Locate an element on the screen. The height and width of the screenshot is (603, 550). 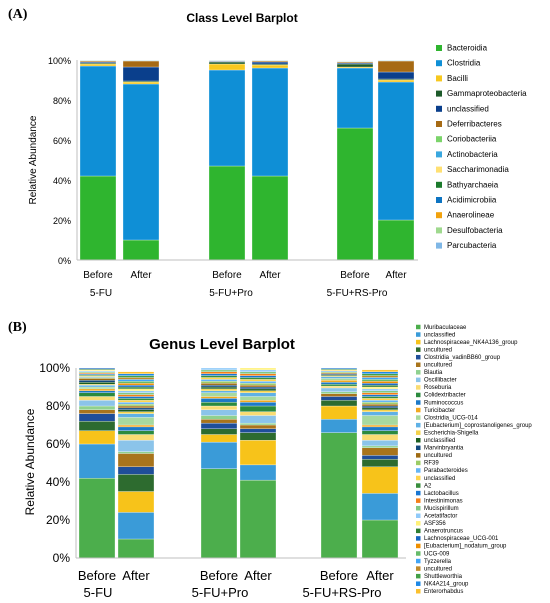
chart-a-legend-item: Coriobacteriia is located at coordinates (466, 139).